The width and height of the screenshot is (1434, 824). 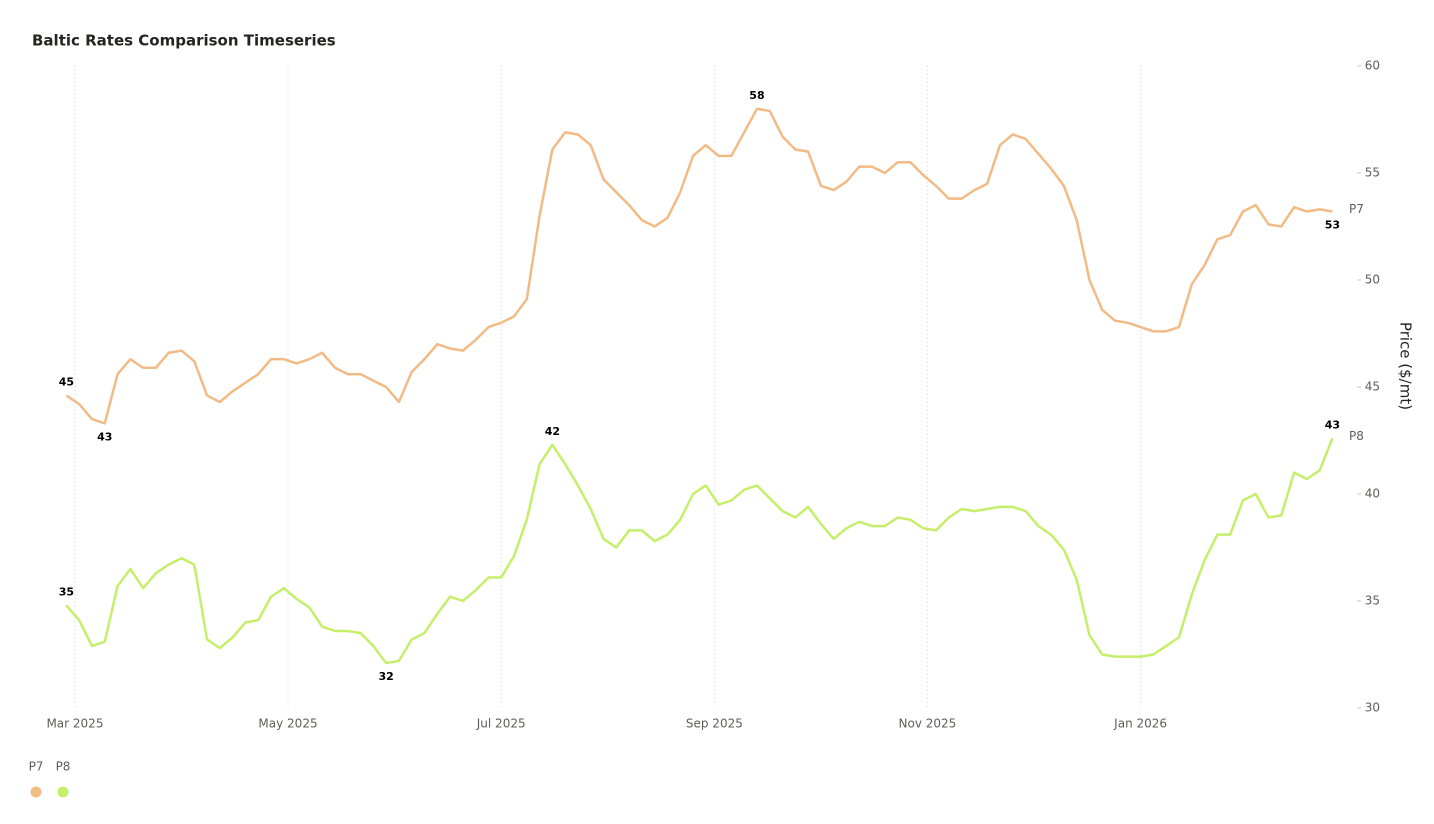 What do you see at coordinates (1372, 280) in the screenshot?
I see `y-tick-label: 50` at bounding box center [1372, 280].